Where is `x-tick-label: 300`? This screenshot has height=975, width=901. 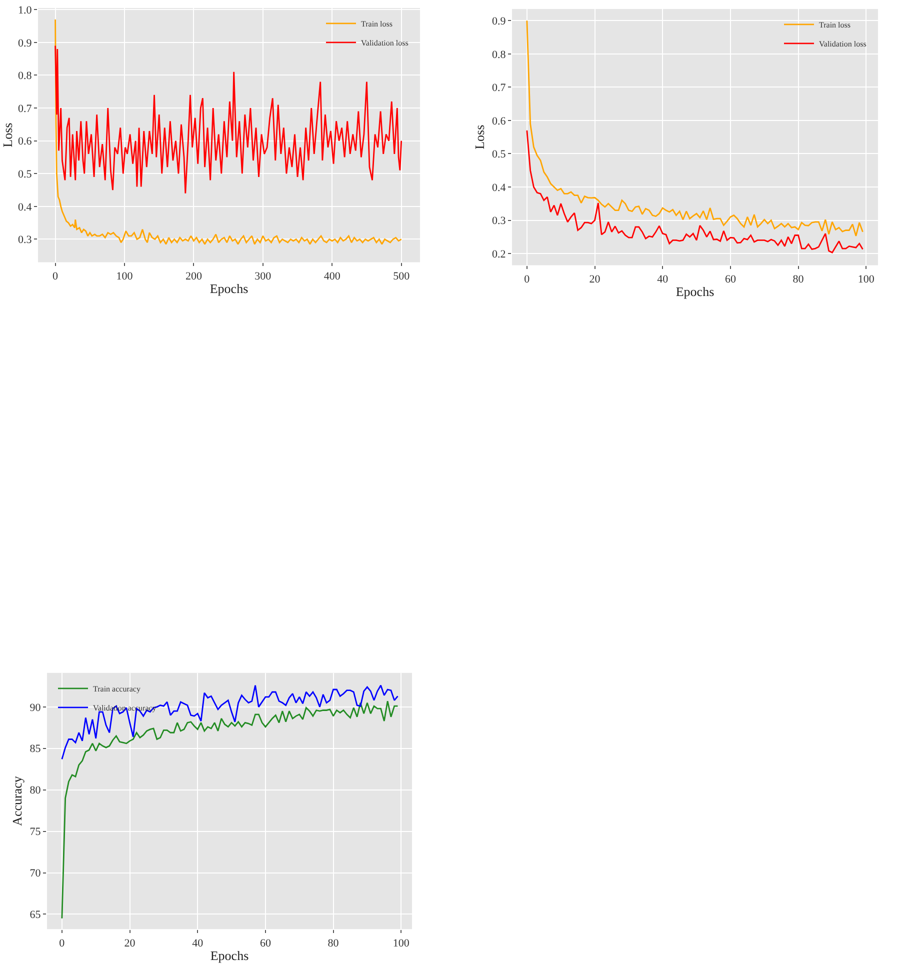
x-tick-label: 300 is located at coordinates (263, 276).